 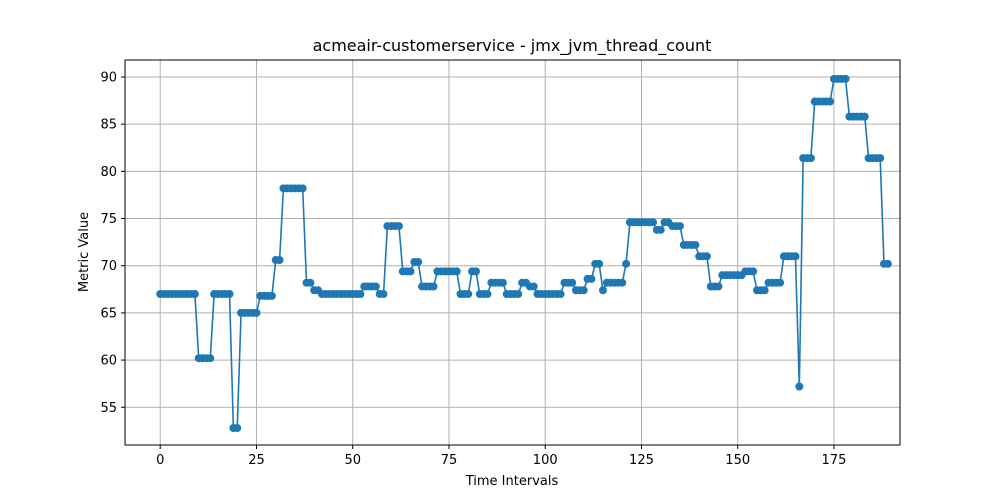 What do you see at coordinates (160, 460) in the screenshot?
I see `x-tick-label: 0` at bounding box center [160, 460].